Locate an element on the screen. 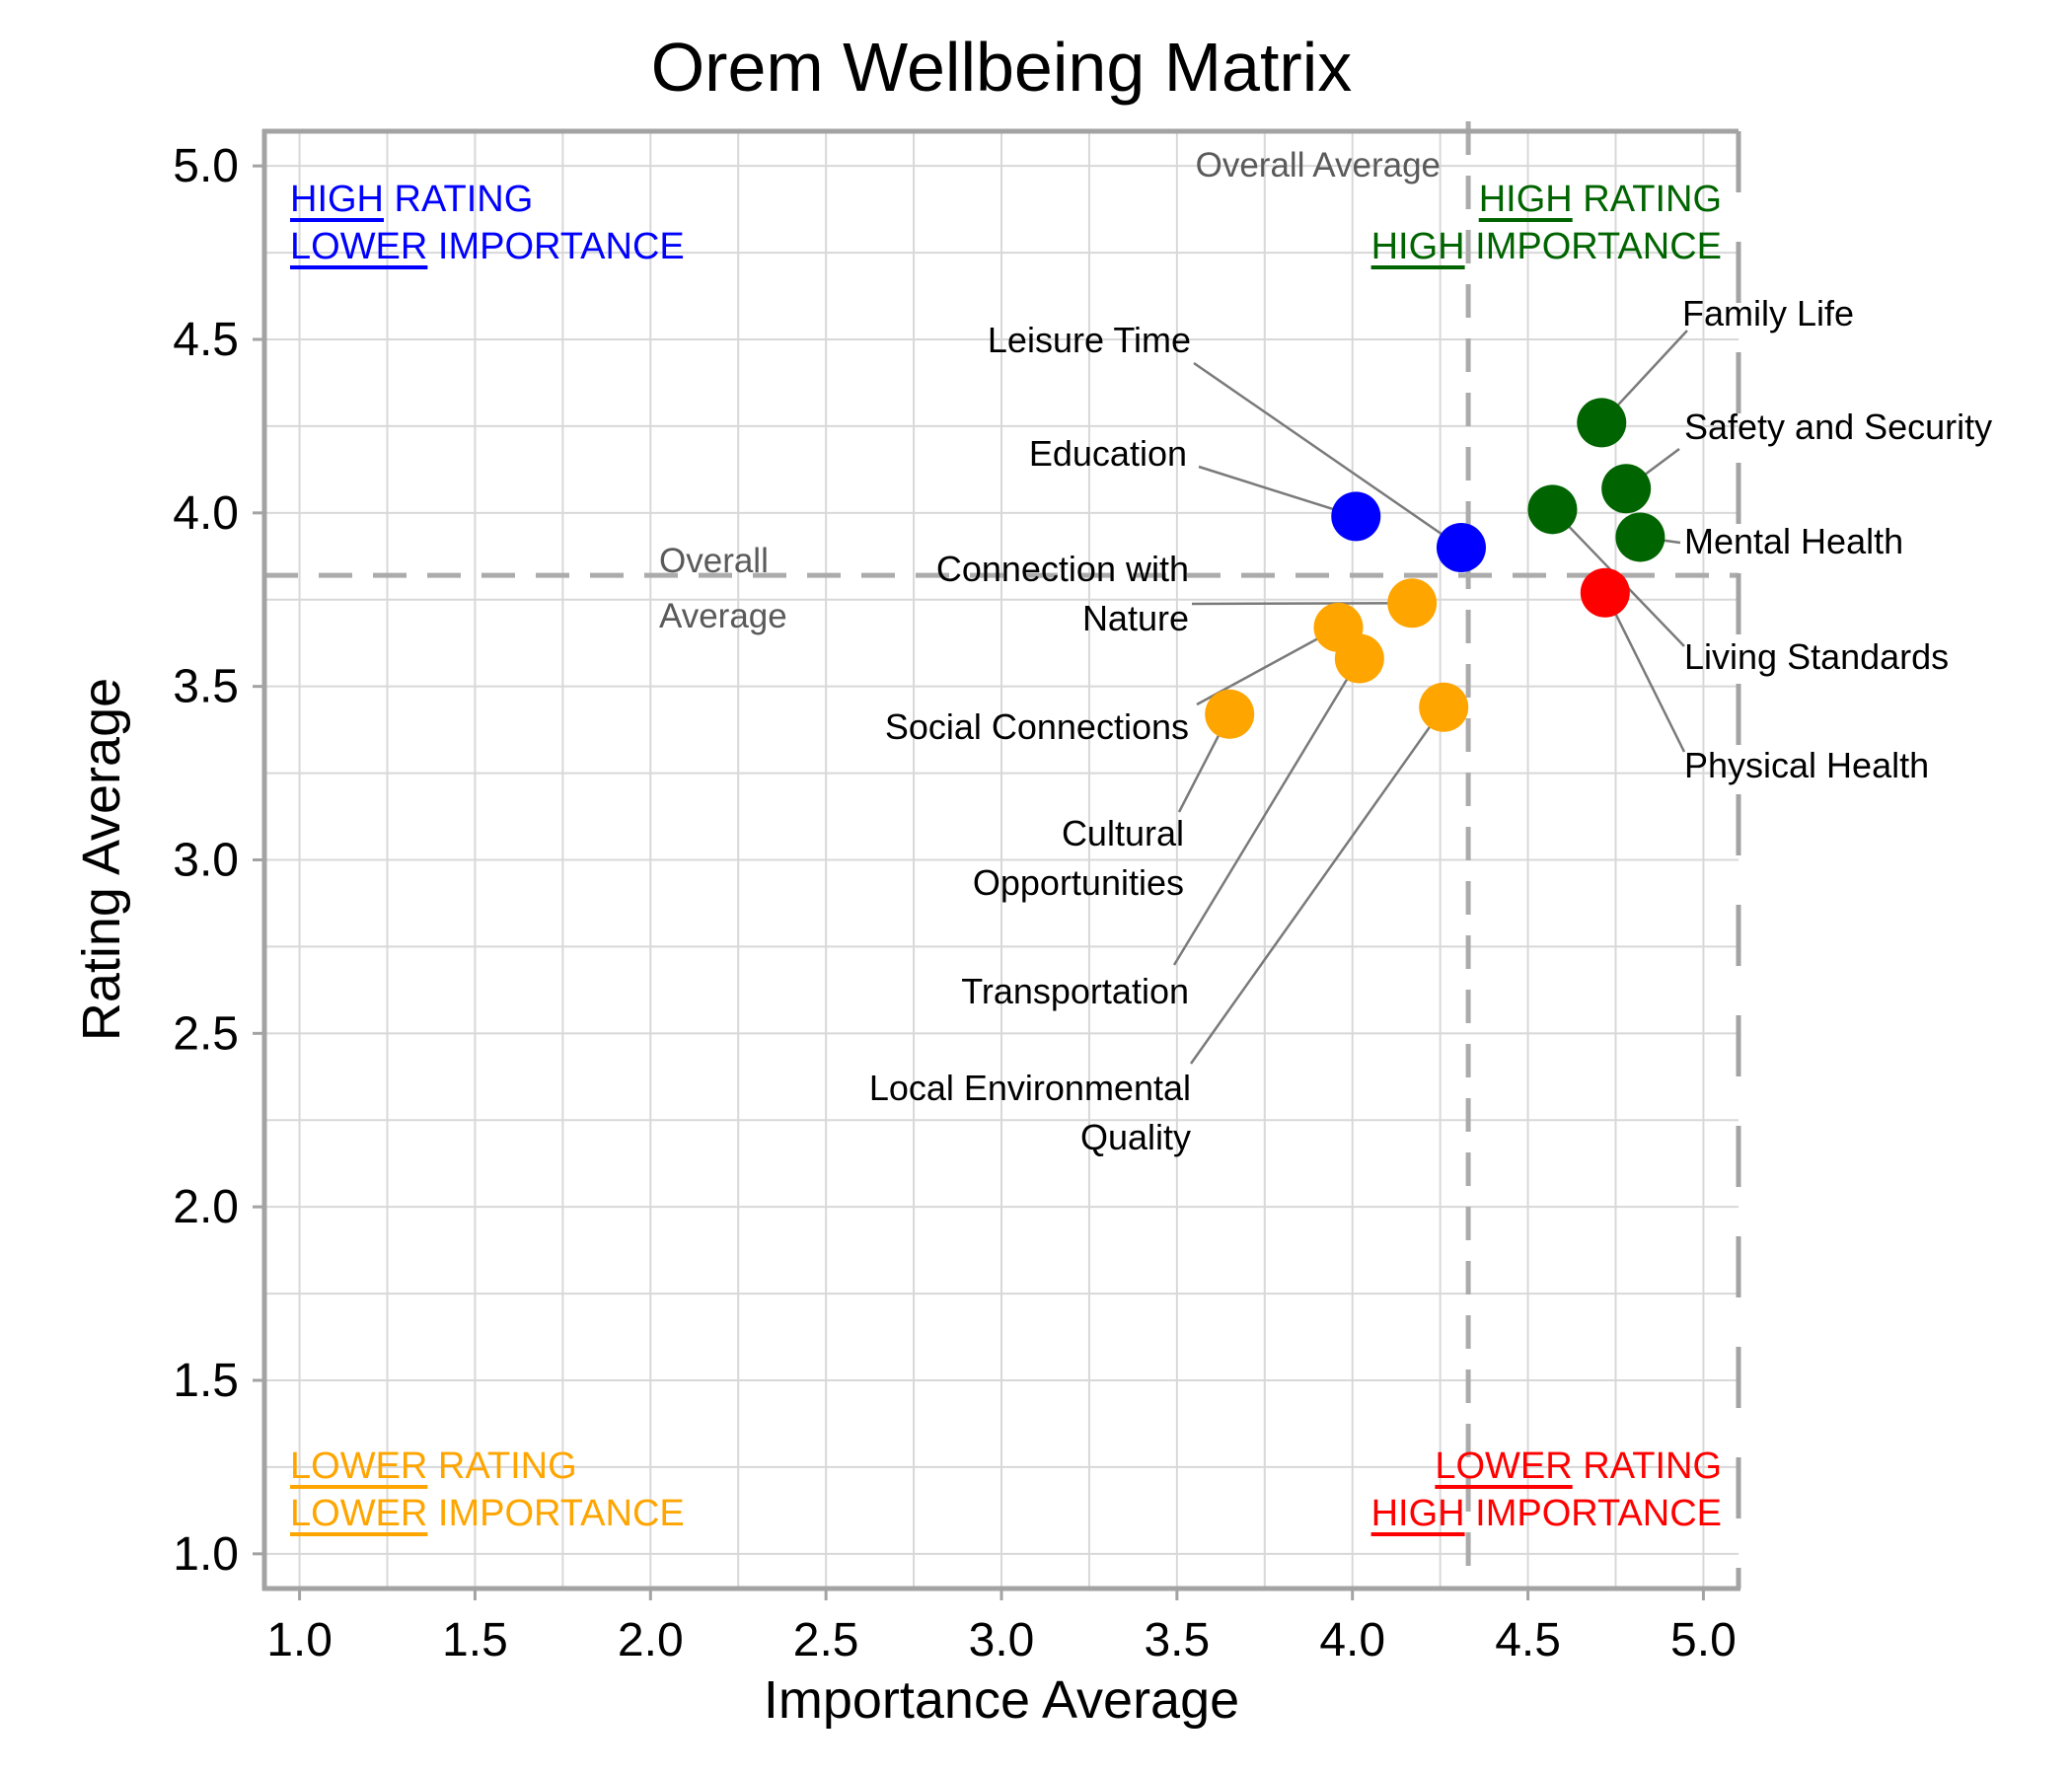 The width and height of the screenshot is (2072, 1776). quadrant-label-line: LOWER IMPORTANCE is located at coordinates (488, 1514).